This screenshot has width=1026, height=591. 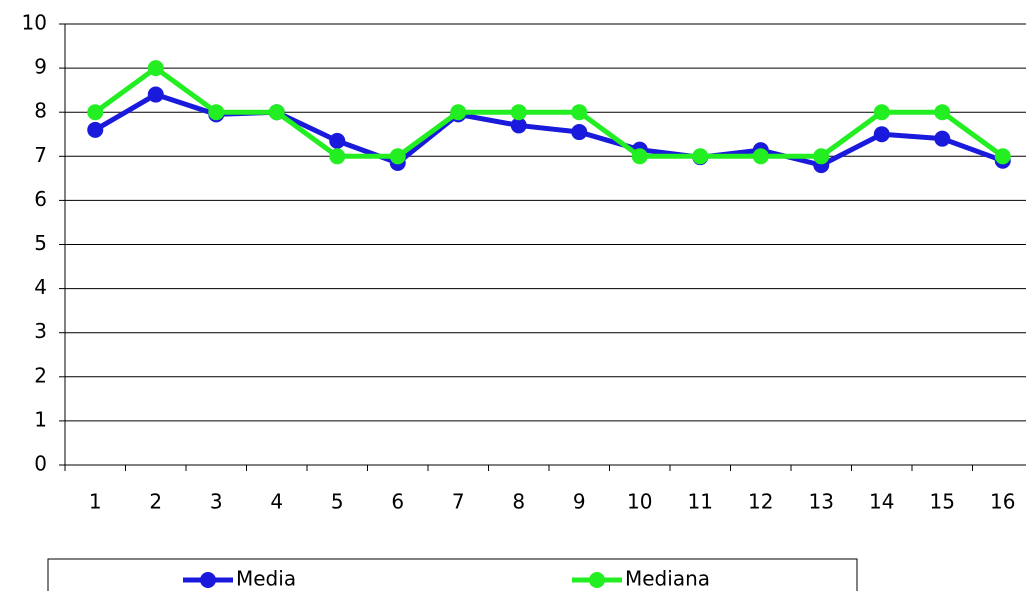 I want to click on x-tick-label: 6, so click(x=397, y=502).